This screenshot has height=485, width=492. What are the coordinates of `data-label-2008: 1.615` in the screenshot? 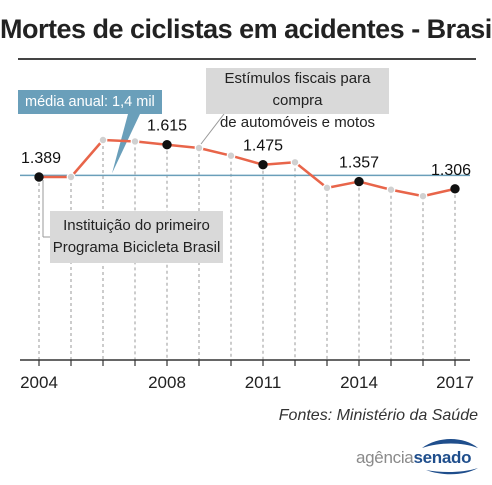 It's located at (167, 126).